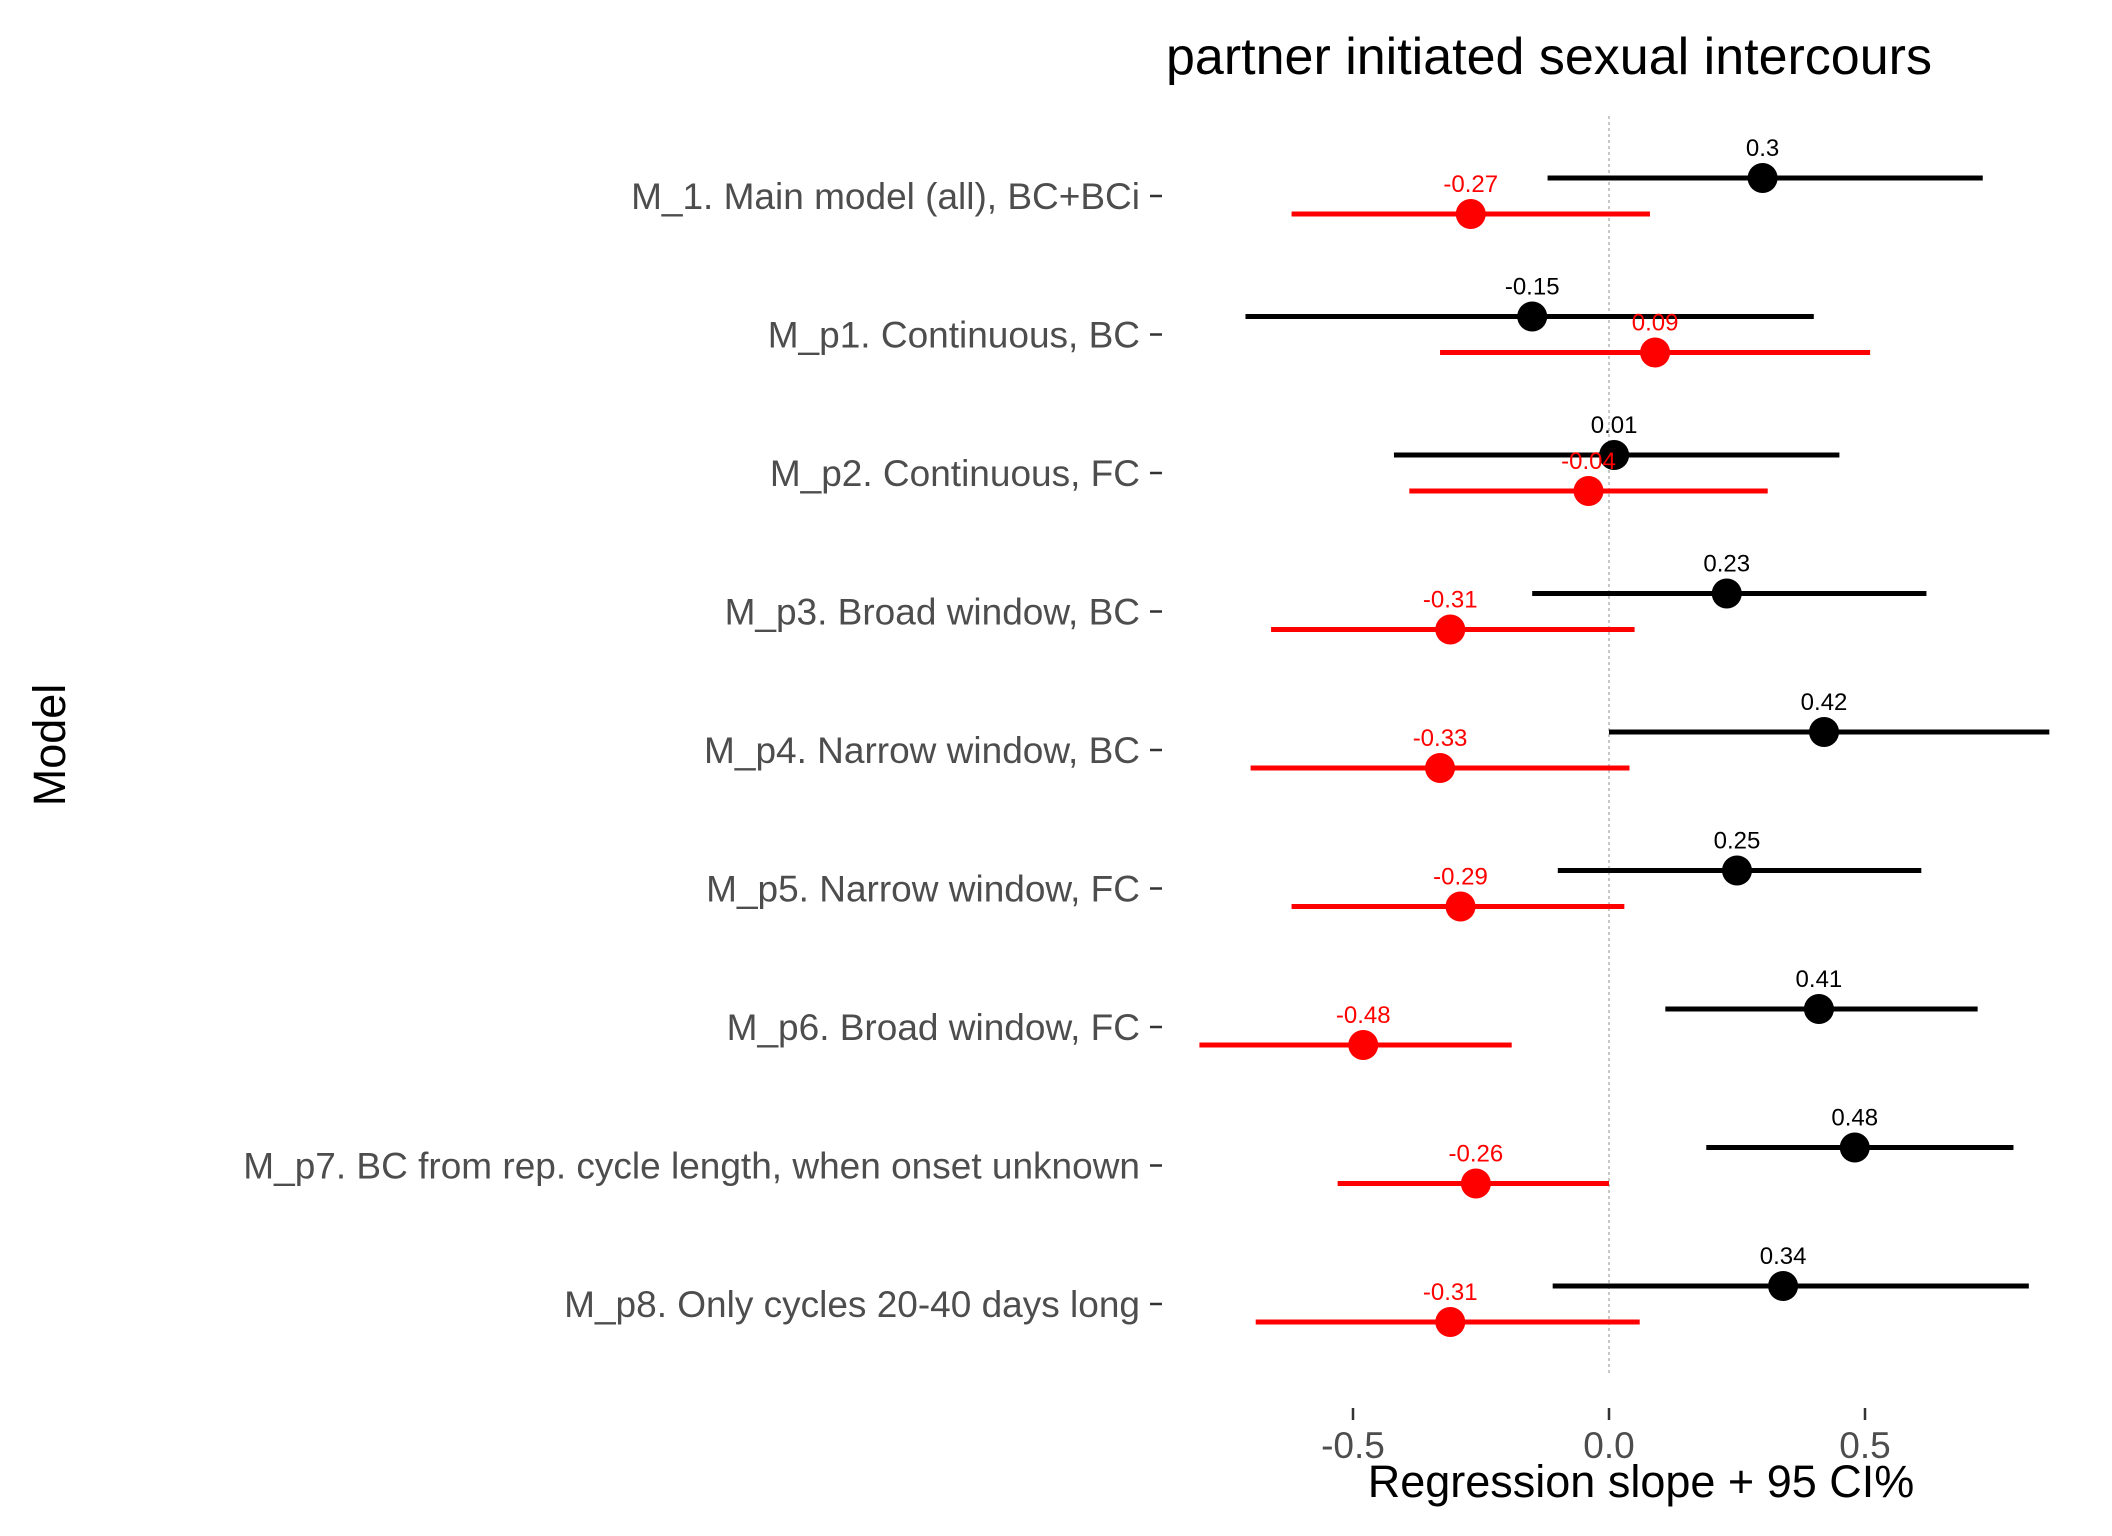 The width and height of the screenshot is (2112, 1536). Describe the element at coordinates (885, 196) in the screenshot. I see `y-tick-label: M_1. Main model (all), BC+BCi` at that location.